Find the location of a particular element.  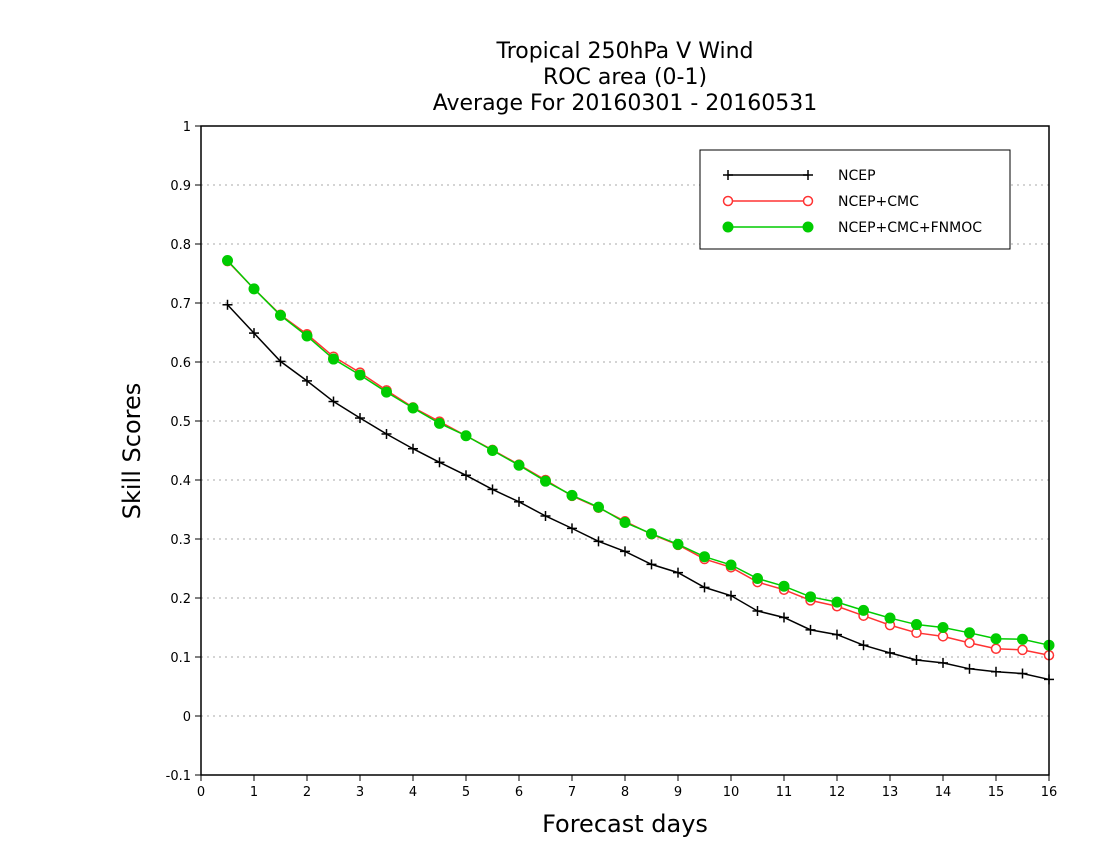

y-tick-label: 1 is located at coordinates (187, 127).